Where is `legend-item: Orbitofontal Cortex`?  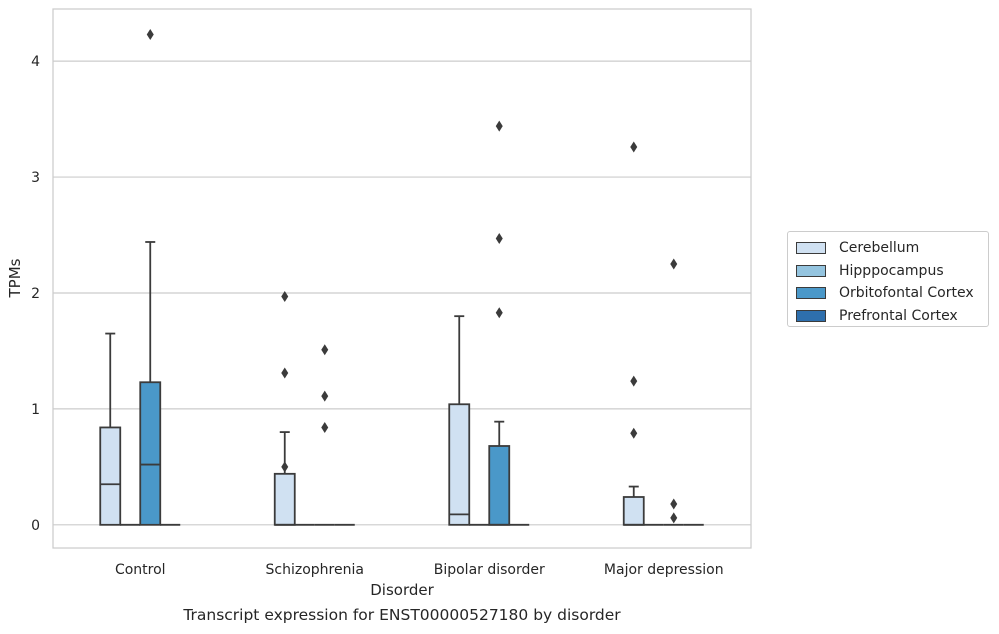 legend-item: Orbitofontal Cortex is located at coordinates (888, 293).